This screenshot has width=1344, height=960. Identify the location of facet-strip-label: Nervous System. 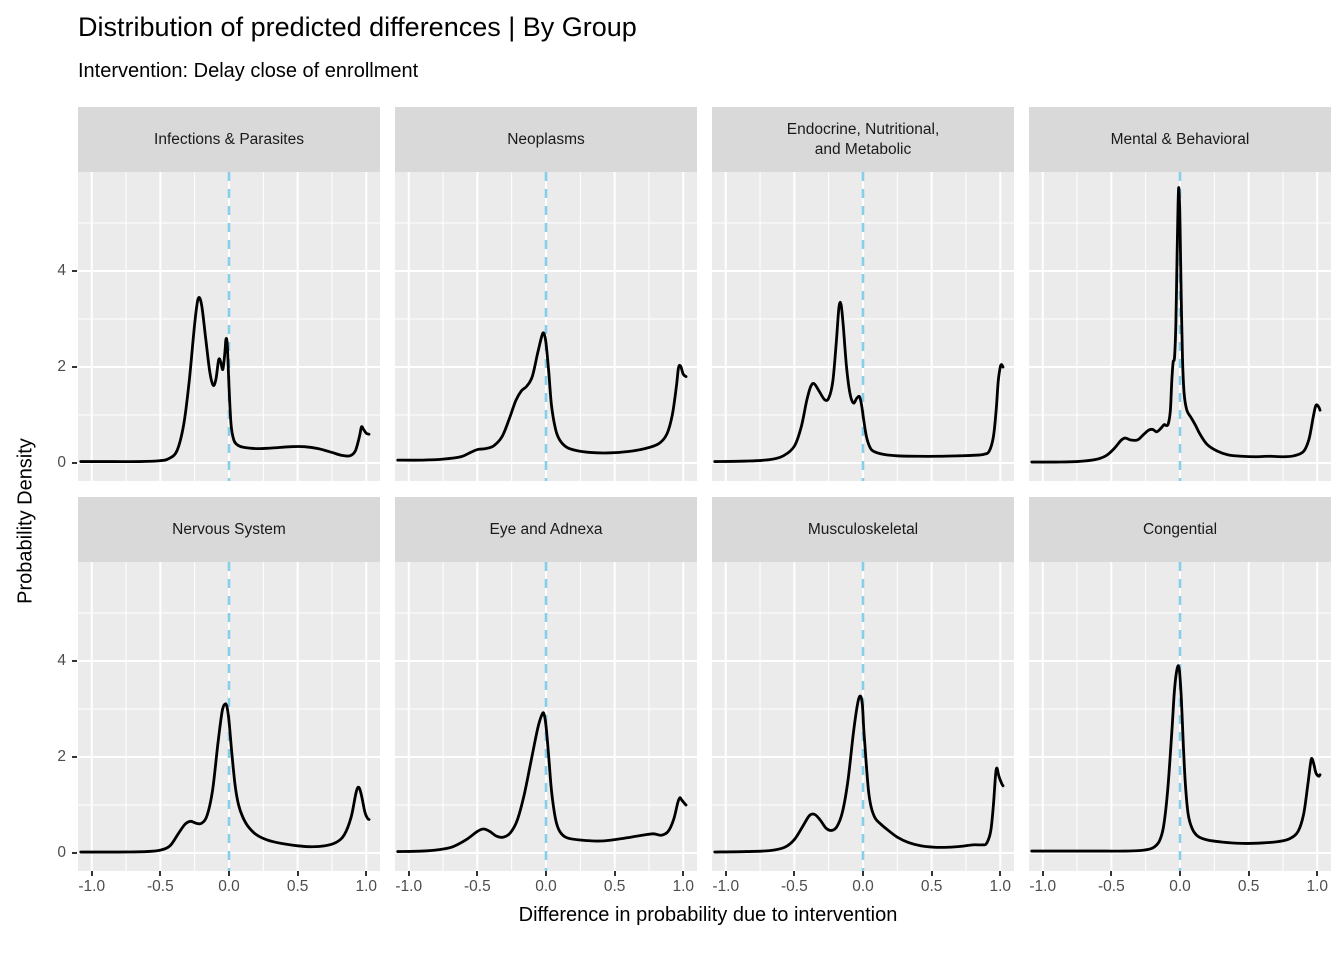
(229, 529).